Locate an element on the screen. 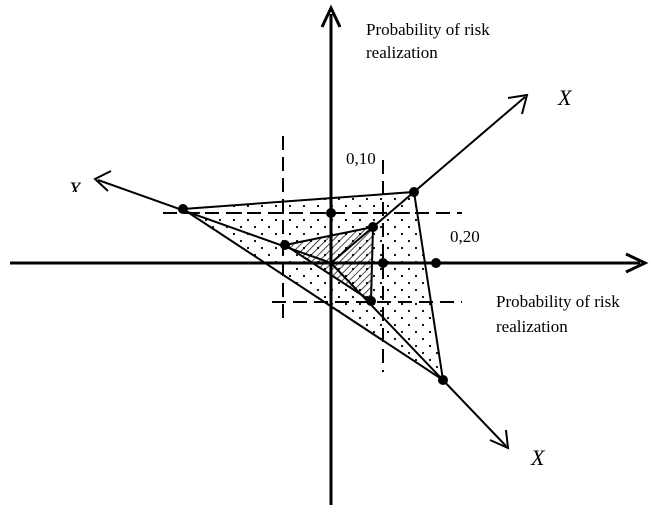 The image size is (653, 521). right-axis-label-line2: realization is located at coordinates (532, 326).